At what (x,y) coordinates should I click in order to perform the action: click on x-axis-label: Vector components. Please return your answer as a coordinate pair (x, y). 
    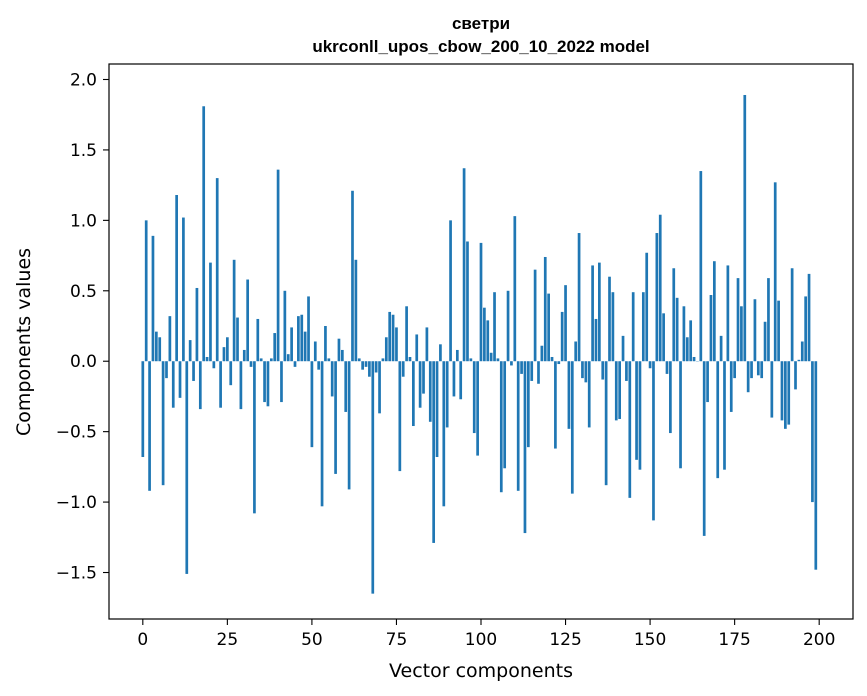
    Looking at the image, I should click on (481, 671).